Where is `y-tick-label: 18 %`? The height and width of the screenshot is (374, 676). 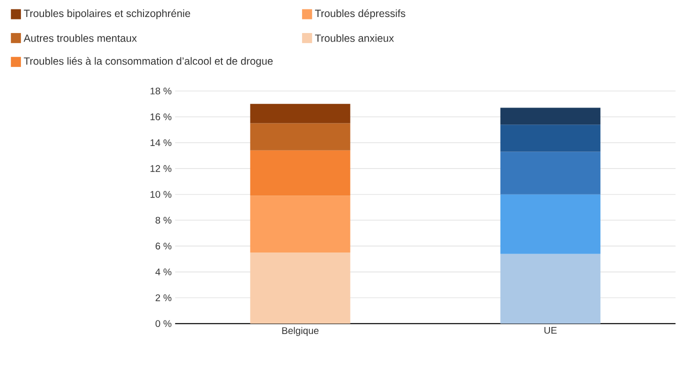
y-tick-label: 18 % is located at coordinates (161, 91).